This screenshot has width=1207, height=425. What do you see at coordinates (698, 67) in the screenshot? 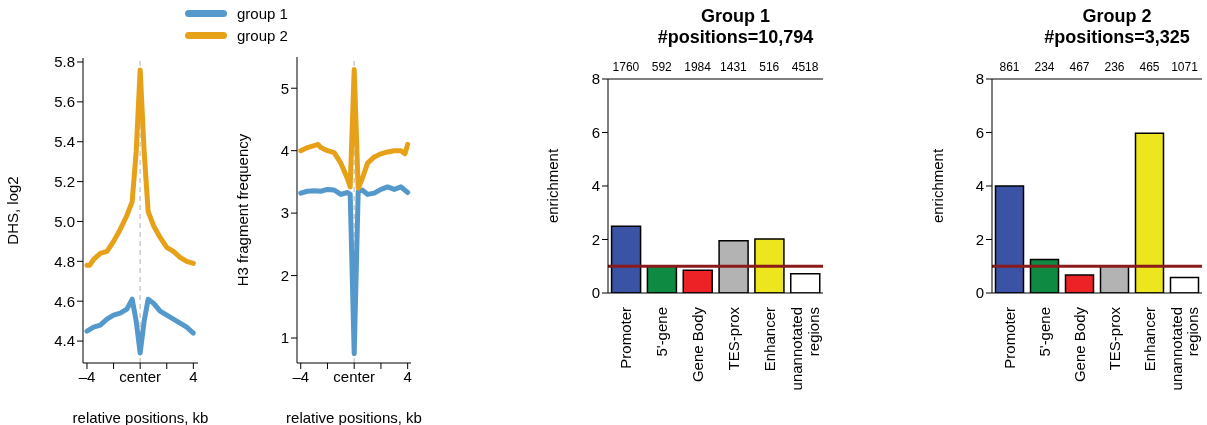
I see `text: 1984` at bounding box center [698, 67].